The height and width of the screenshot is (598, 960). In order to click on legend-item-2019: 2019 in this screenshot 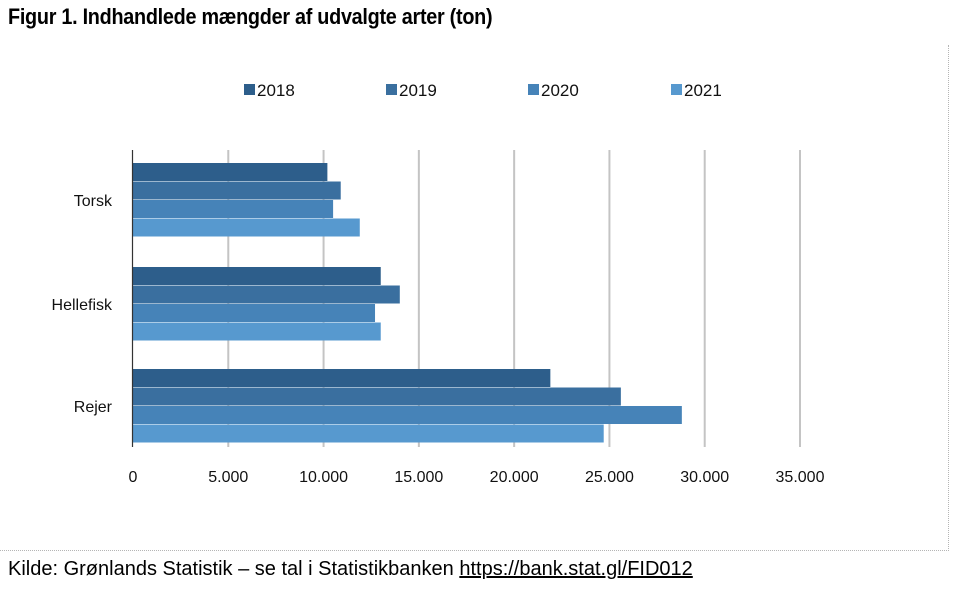, I will do `click(411, 90)`.